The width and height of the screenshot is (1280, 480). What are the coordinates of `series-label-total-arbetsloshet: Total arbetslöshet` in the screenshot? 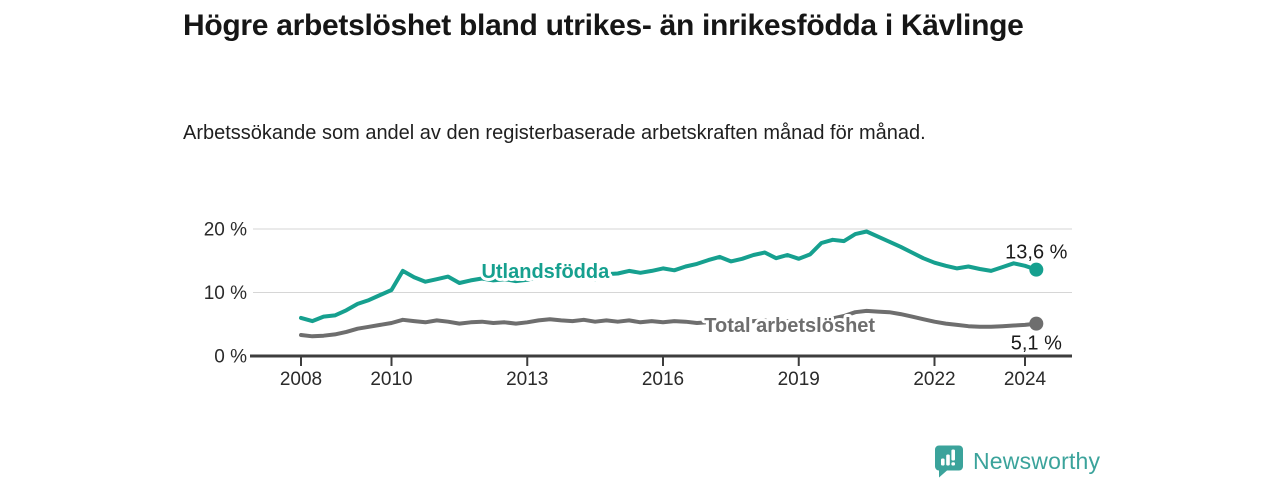 It's located at (789, 326).